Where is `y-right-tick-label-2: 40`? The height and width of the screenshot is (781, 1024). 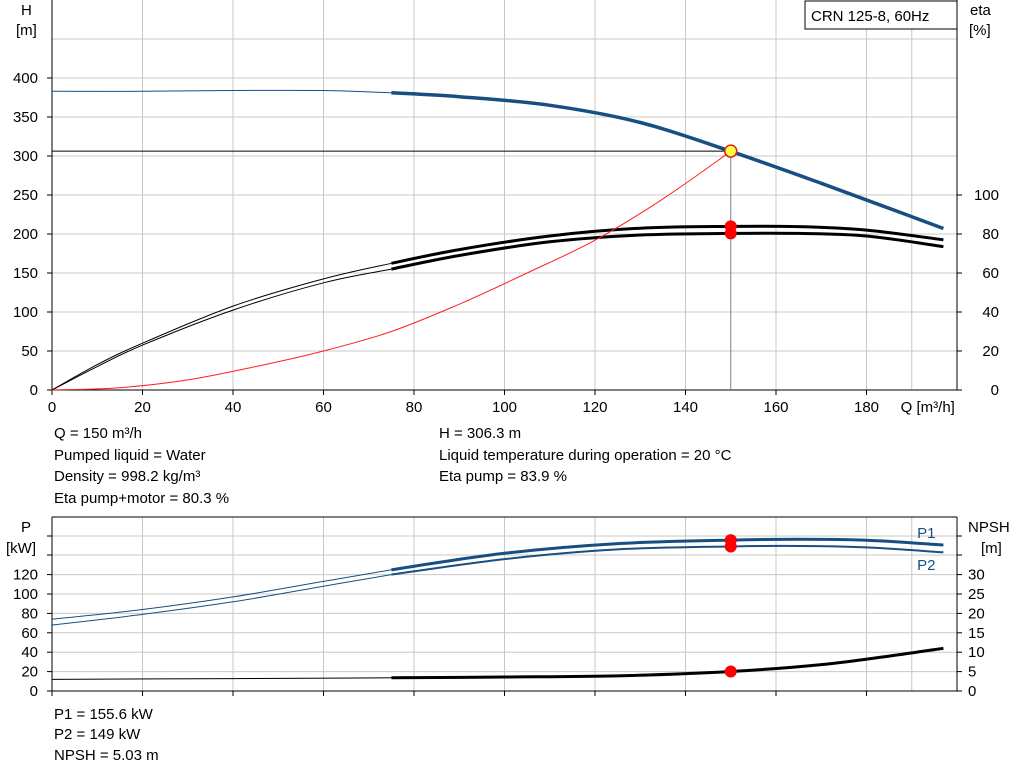
y-right-tick-label-2: 40 is located at coordinates (990, 312).